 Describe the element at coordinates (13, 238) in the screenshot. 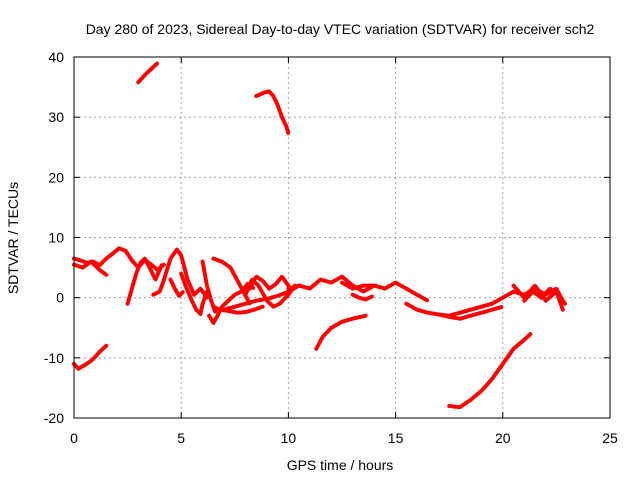

I see `y-axis-label: SDTVAR / TECUs` at that location.